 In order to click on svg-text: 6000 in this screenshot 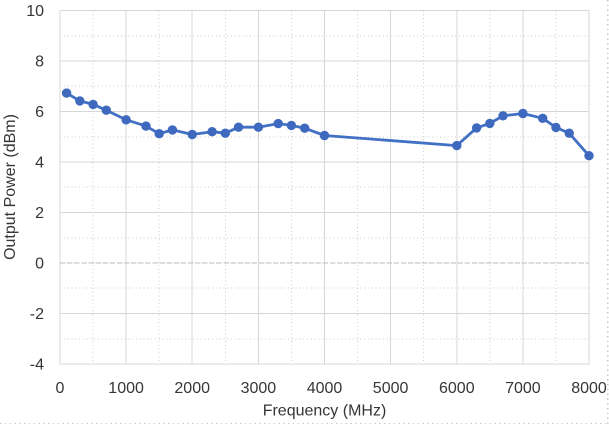, I will do `click(457, 388)`.